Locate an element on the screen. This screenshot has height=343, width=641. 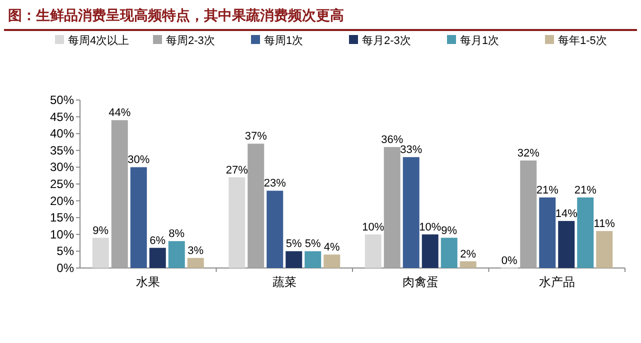
y-tick-label: 15% is located at coordinates (62, 217).